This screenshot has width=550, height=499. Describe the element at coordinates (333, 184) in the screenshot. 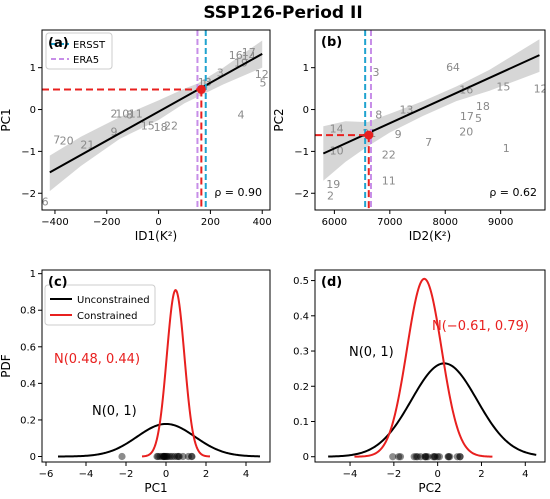

I see `model-point-label: 19` at that location.